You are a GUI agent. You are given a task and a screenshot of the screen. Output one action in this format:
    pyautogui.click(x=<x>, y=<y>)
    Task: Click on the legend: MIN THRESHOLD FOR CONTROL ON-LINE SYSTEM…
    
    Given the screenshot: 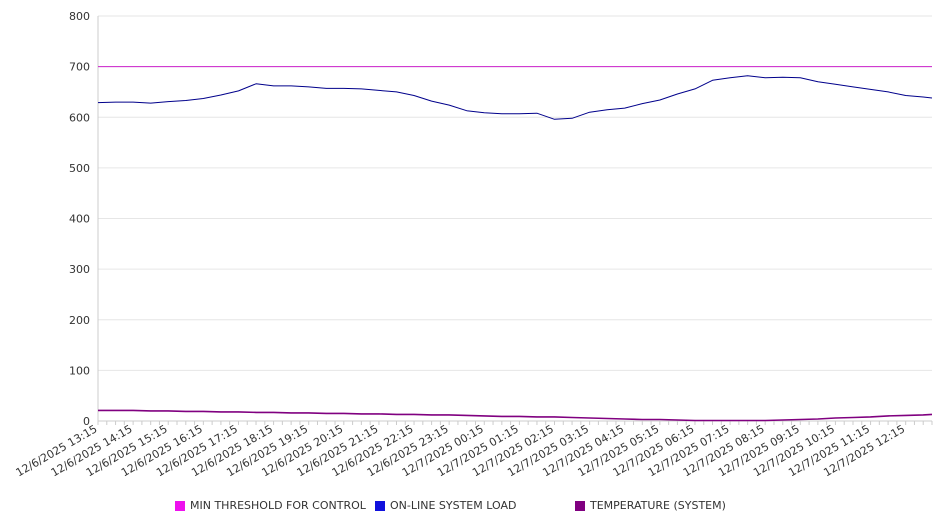 What is the action you would take?
    pyautogui.click(x=473, y=506)
    